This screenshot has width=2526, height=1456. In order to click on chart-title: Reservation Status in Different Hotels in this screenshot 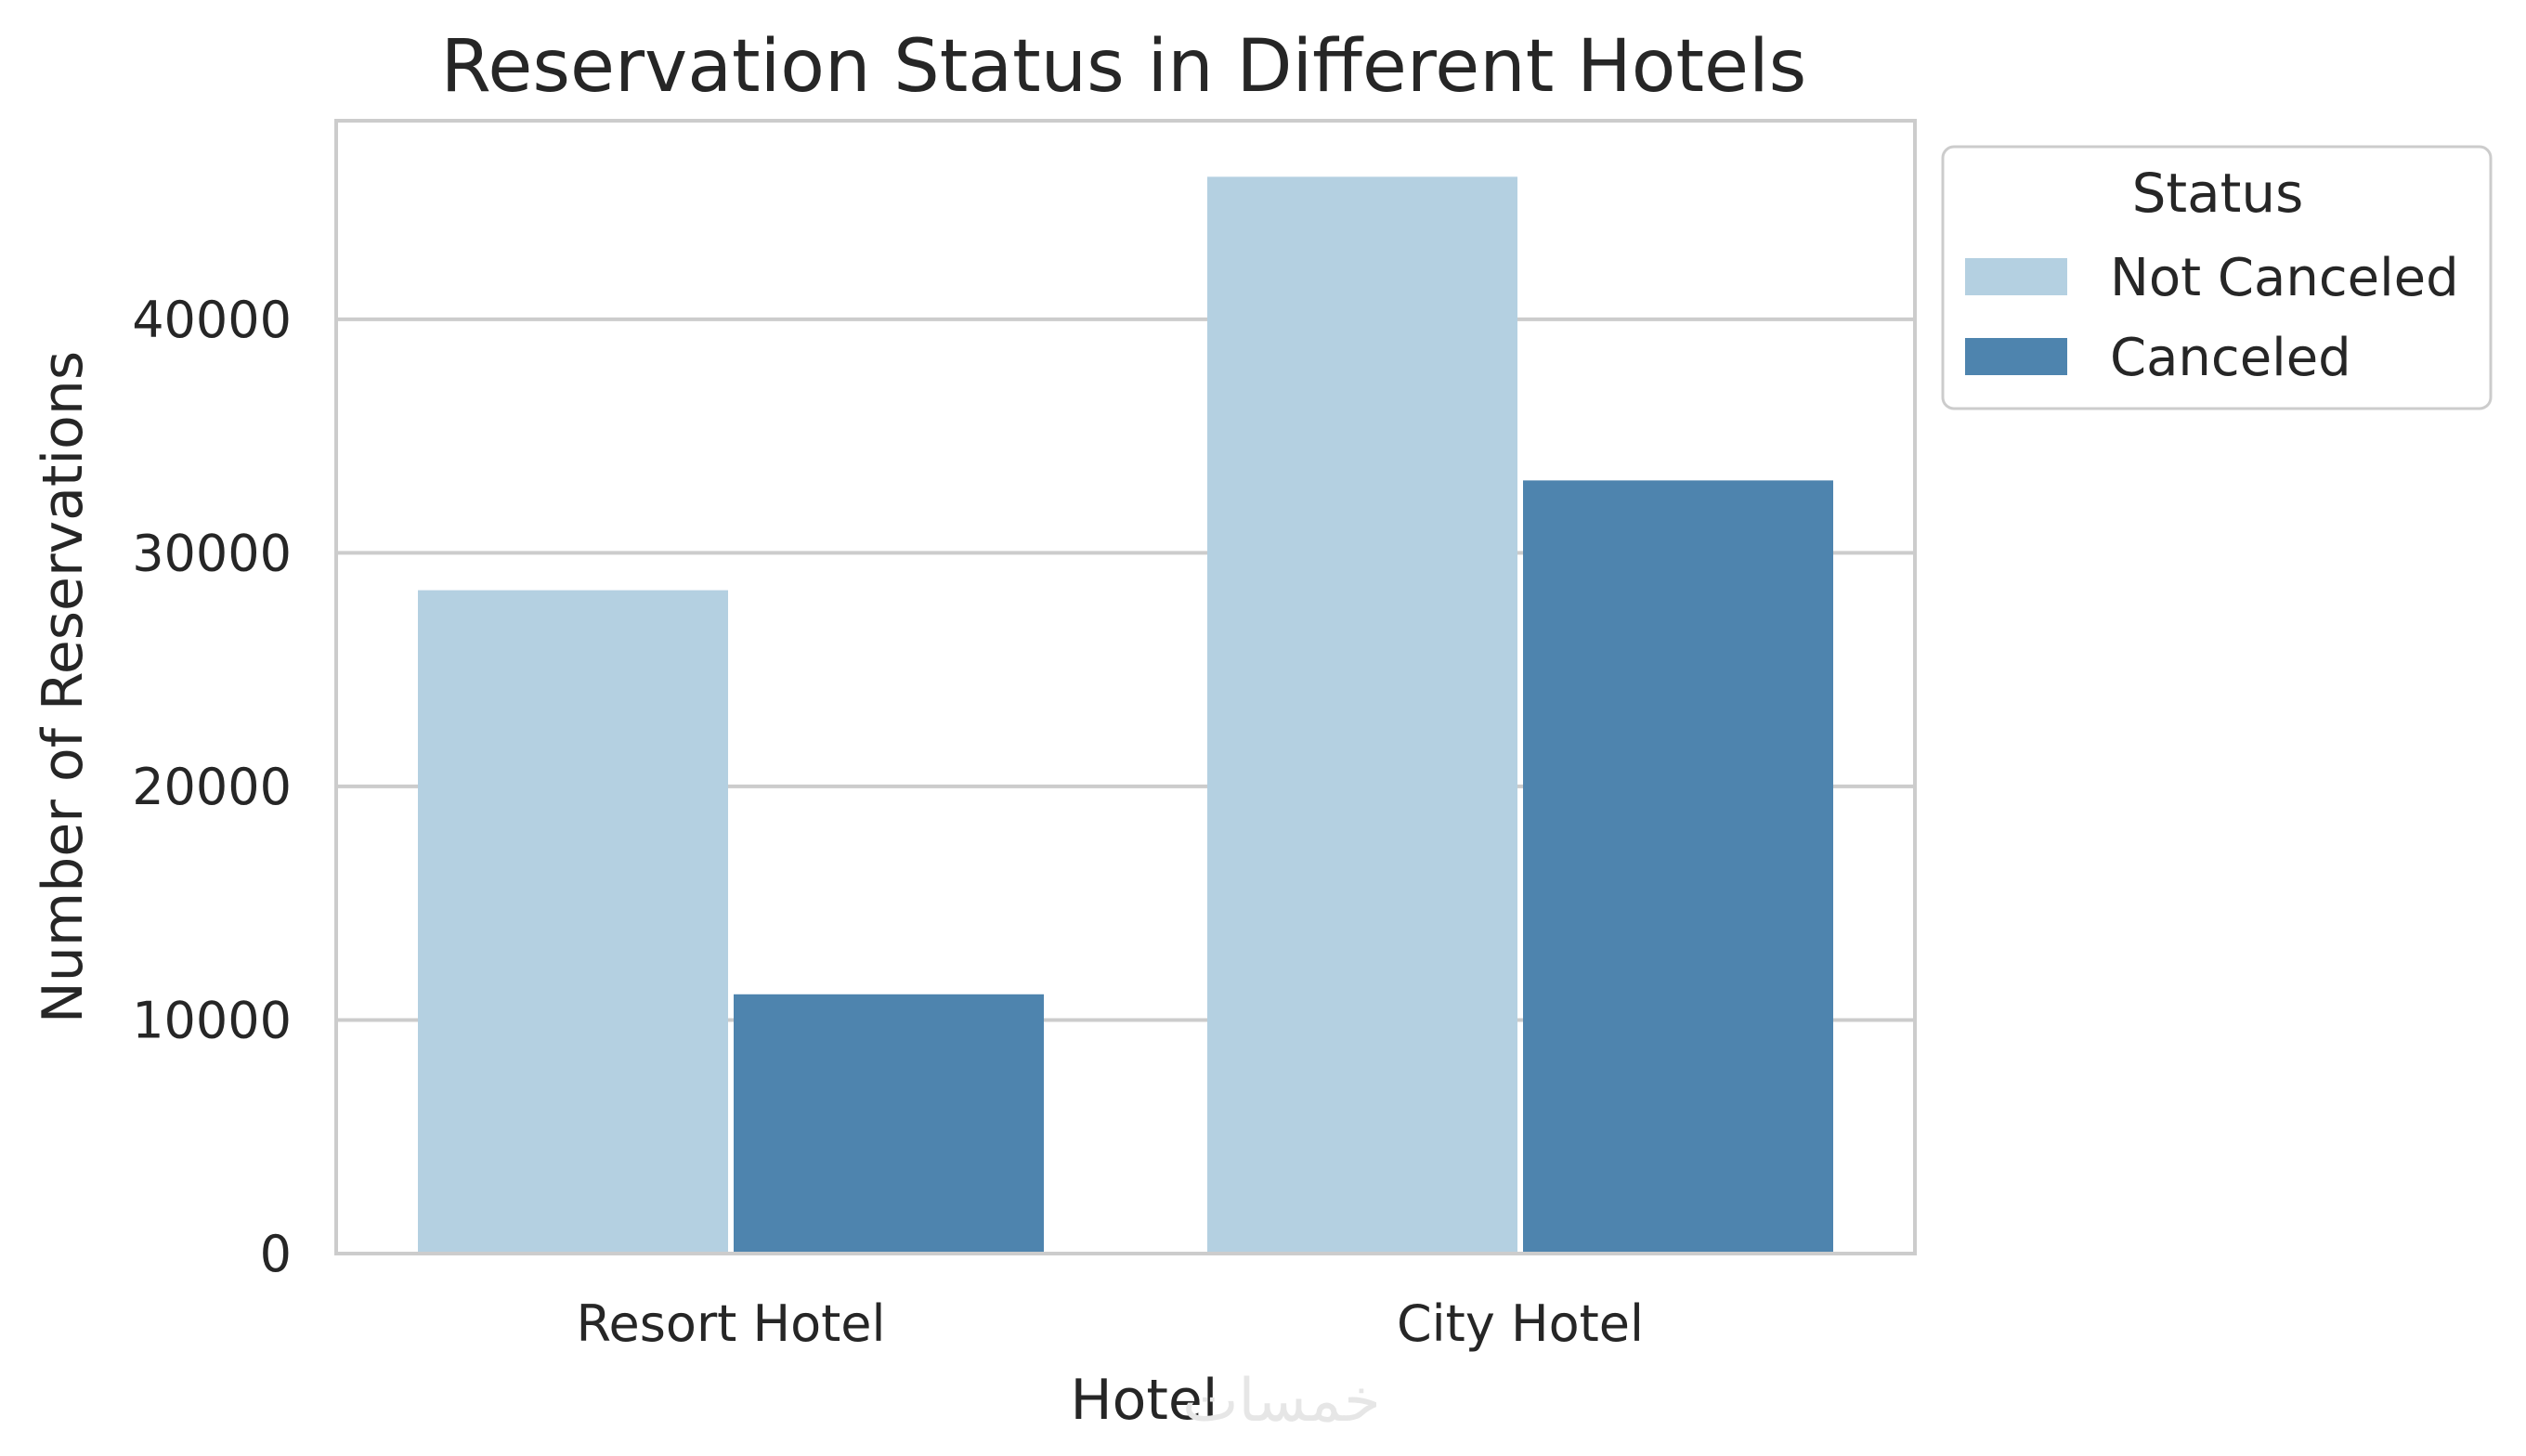, I will do `click(1124, 67)`.